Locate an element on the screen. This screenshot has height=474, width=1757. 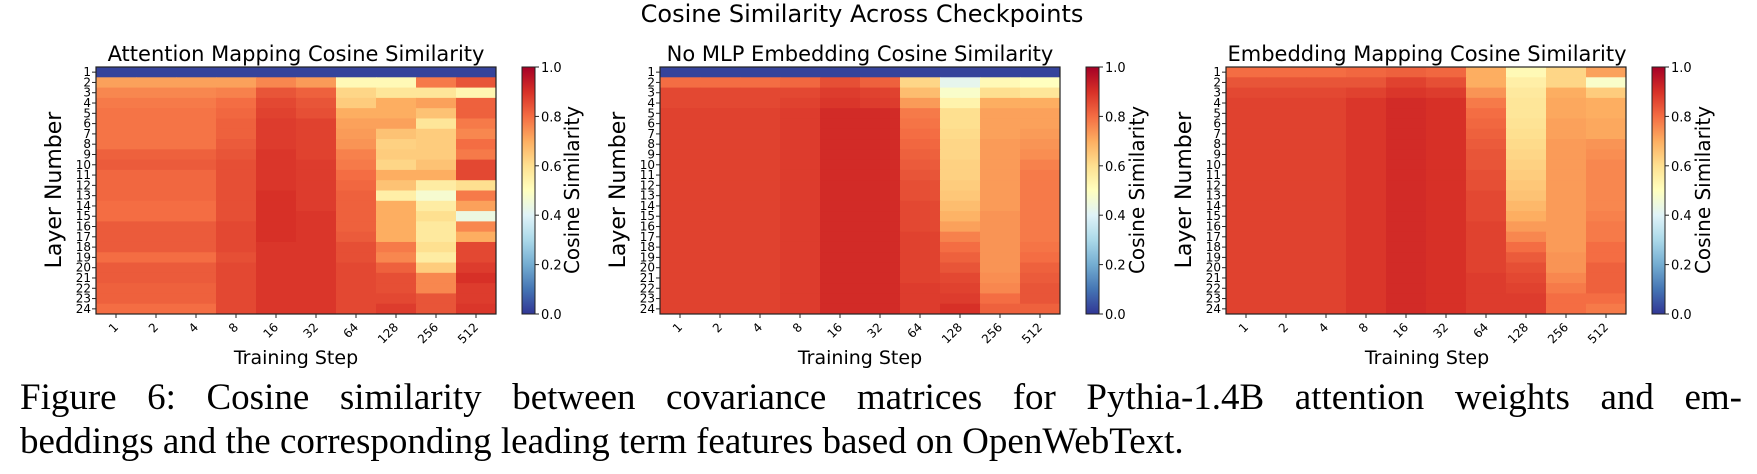
y-tick-label: 13 is located at coordinates (83, 196).